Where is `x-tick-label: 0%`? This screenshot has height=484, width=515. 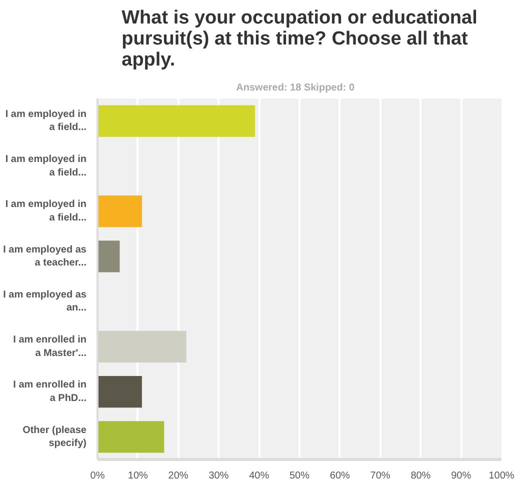 x-tick-label: 0% is located at coordinates (97, 476).